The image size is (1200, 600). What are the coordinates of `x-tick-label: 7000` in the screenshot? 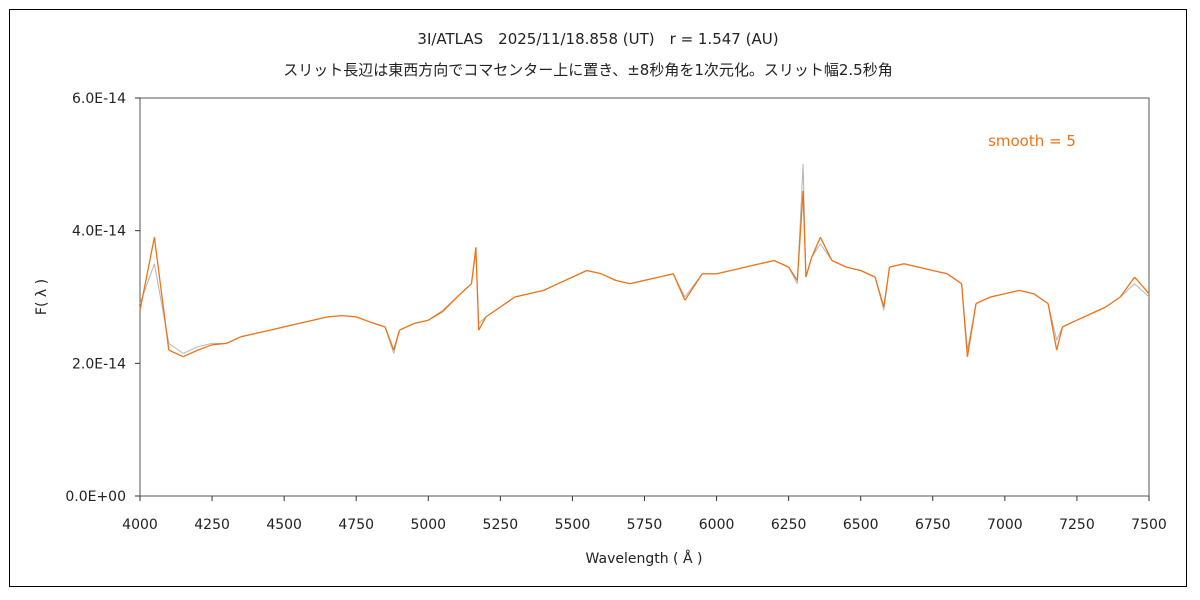 It's located at (1005, 525).